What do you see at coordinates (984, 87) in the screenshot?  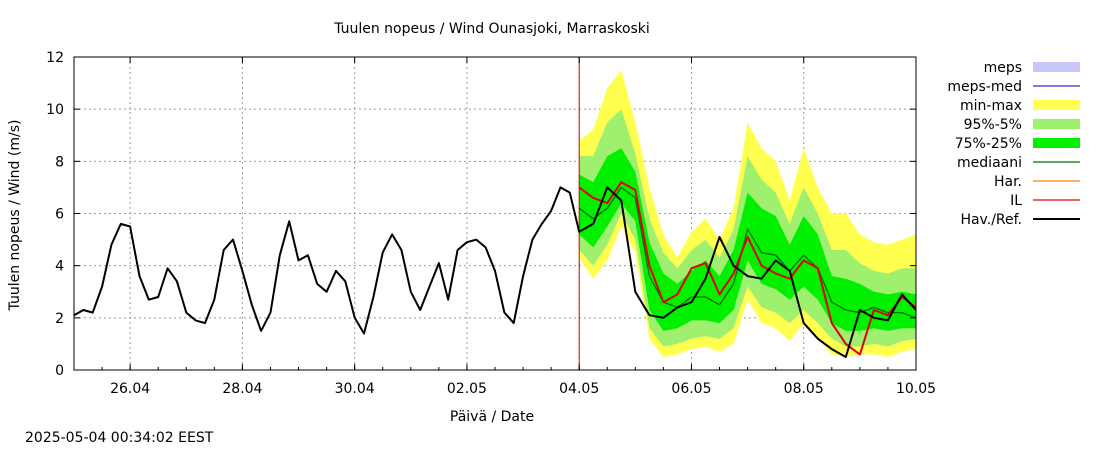 I see `legend-label-meps_med: meps-med` at bounding box center [984, 87].